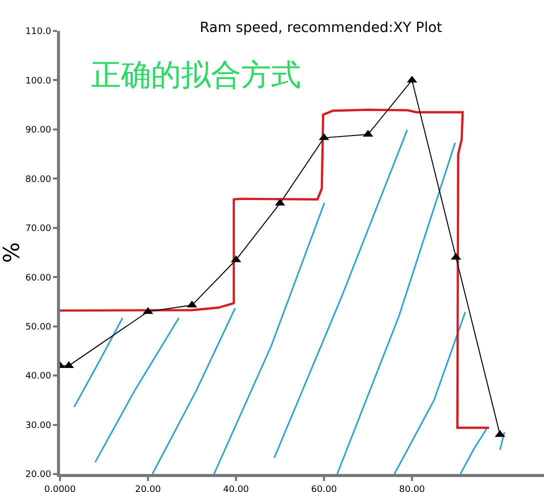  I want to click on x-tick-label: 60.00, so click(324, 488).